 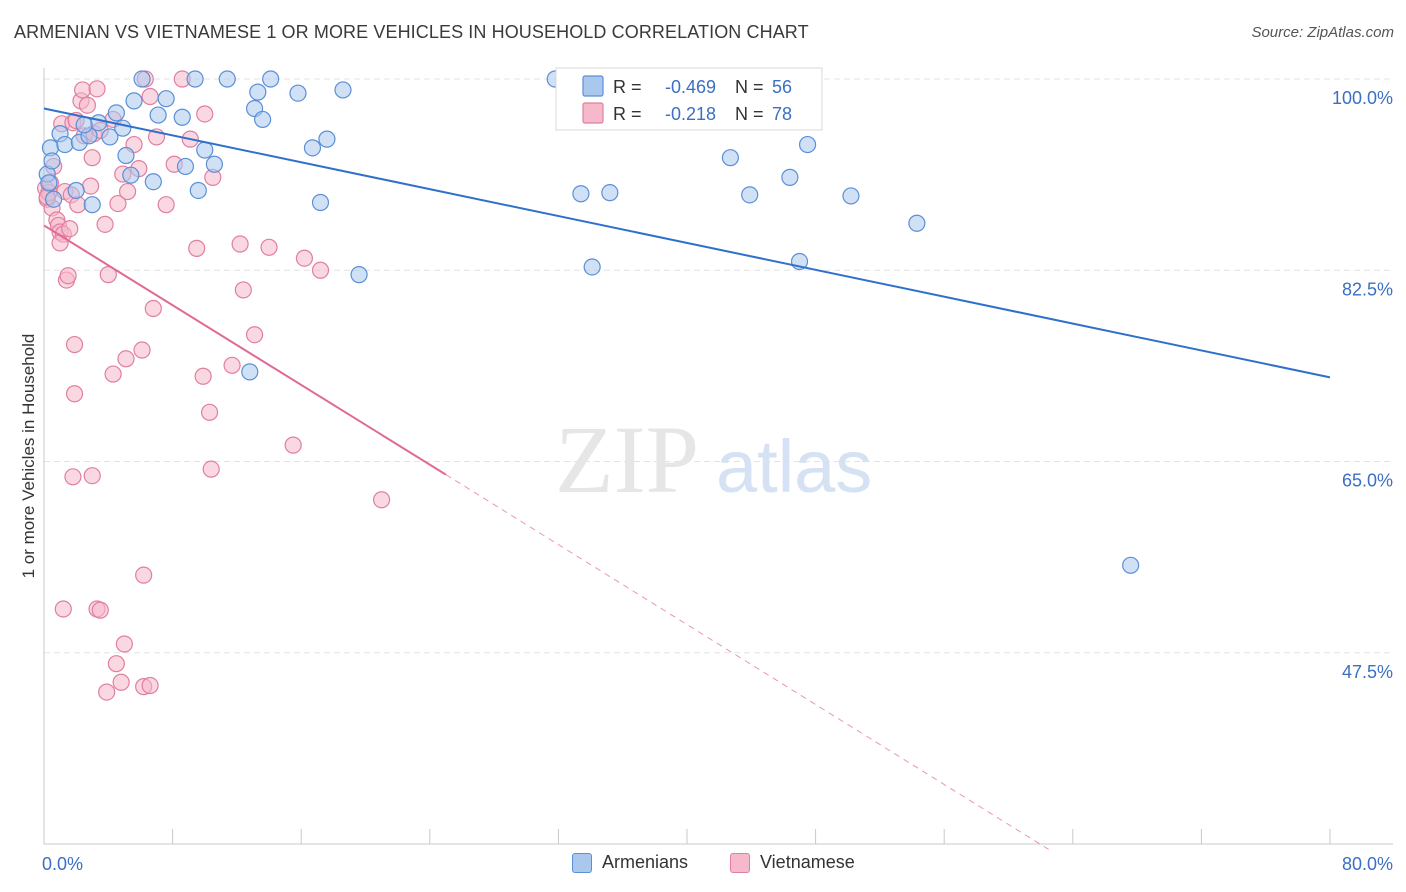 What do you see at coordinates (645, 862) in the screenshot?
I see `legend-label-armenians: Armenians` at bounding box center [645, 862].